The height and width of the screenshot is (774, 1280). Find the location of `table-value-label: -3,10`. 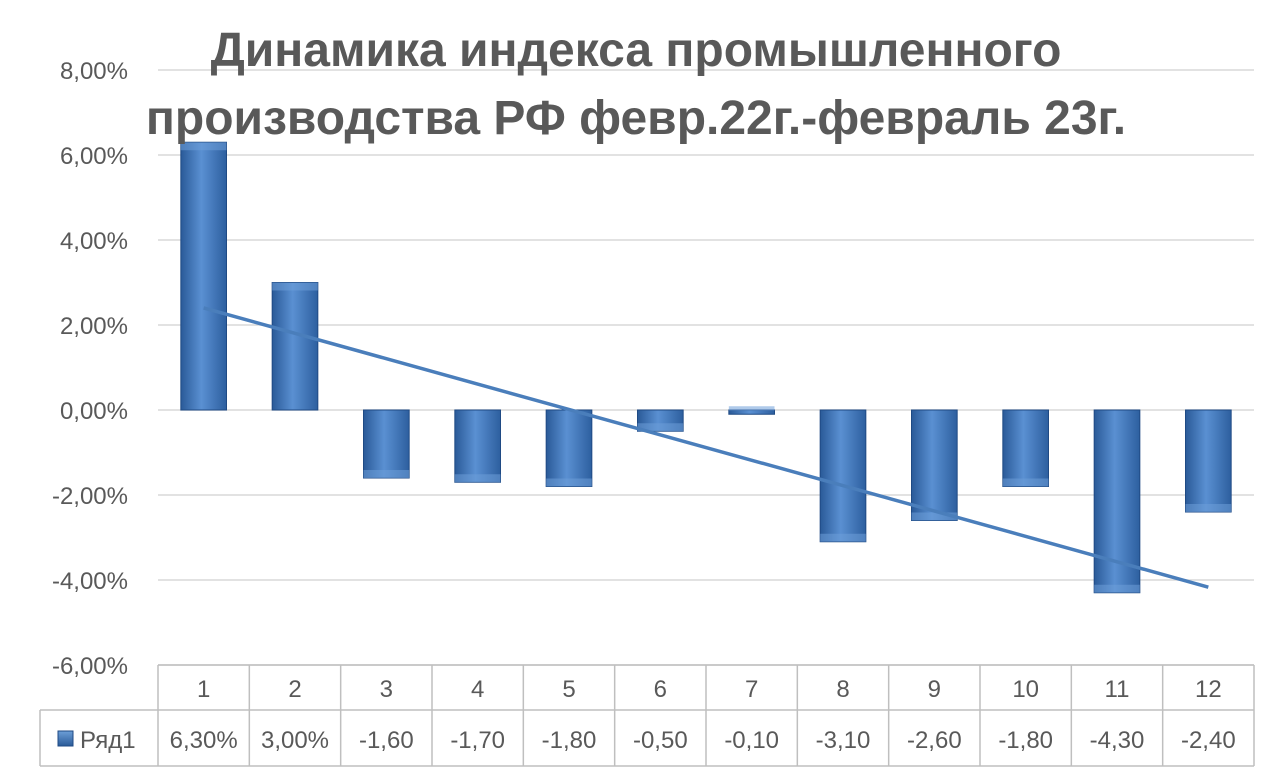

table-value-label: -3,10 is located at coordinates (843, 740).